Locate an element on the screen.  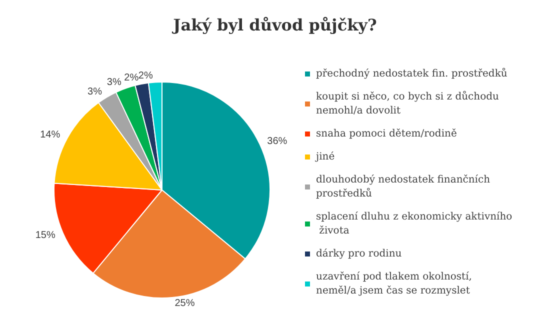
legend-label: dlouhodobý nedostatek finančních prostředků is located at coordinates (405, 187).